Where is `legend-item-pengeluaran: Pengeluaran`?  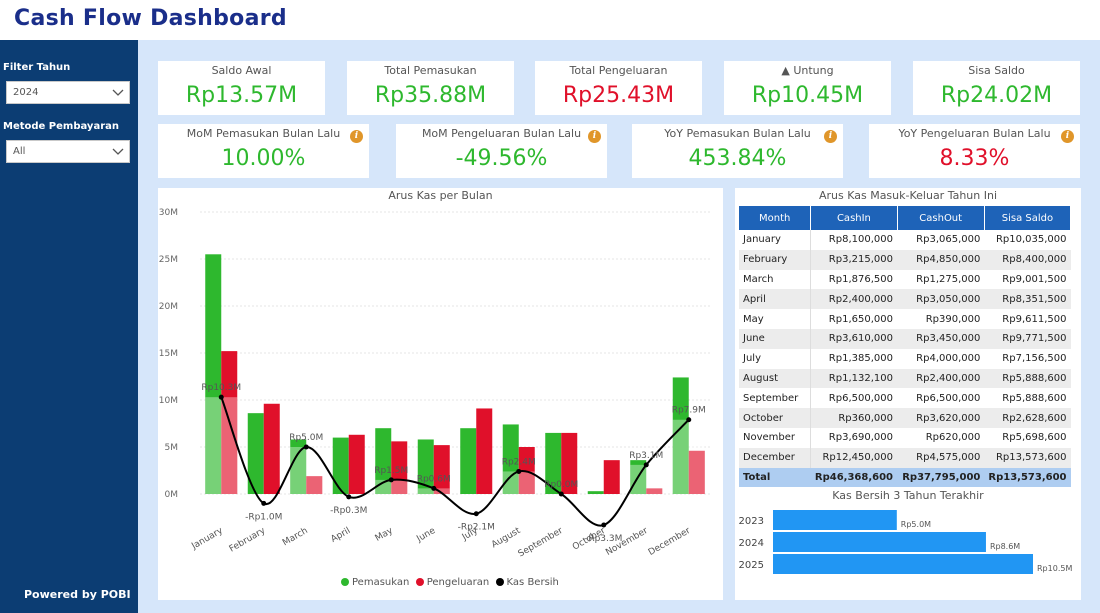
legend-item-pengeluaran: Pengeluaran is located at coordinates (452, 582).